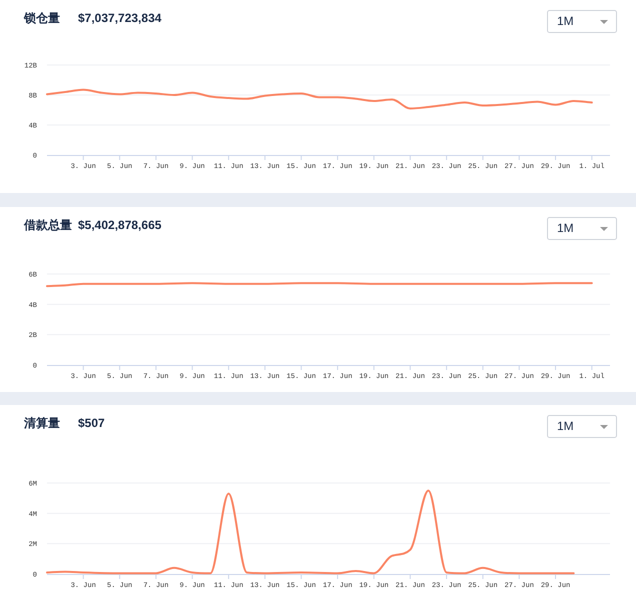 This screenshot has width=636, height=611. I want to click on chart-title: 借款总量, so click(47, 225).